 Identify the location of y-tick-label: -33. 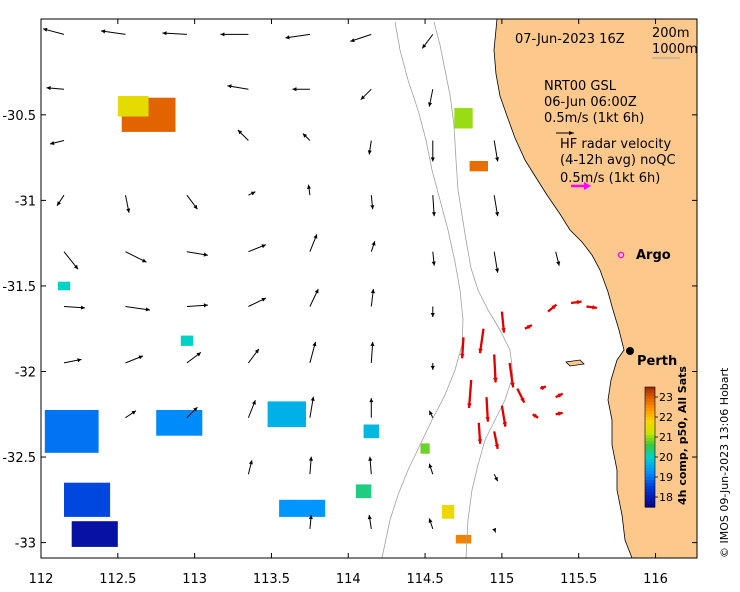
(25, 544).